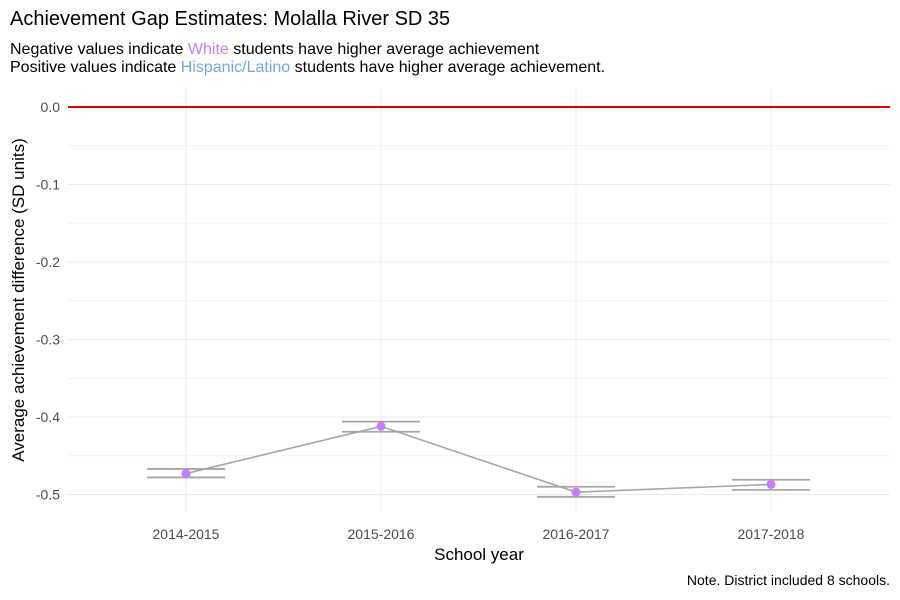 The height and width of the screenshot is (600, 900). I want to click on x-tick-label: 2015-2016, so click(381, 534).